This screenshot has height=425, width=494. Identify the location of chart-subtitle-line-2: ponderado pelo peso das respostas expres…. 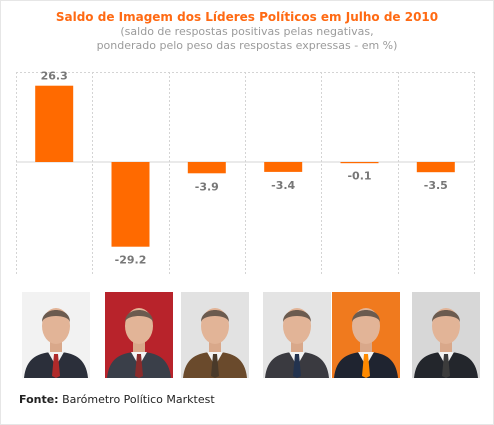
(247, 45).